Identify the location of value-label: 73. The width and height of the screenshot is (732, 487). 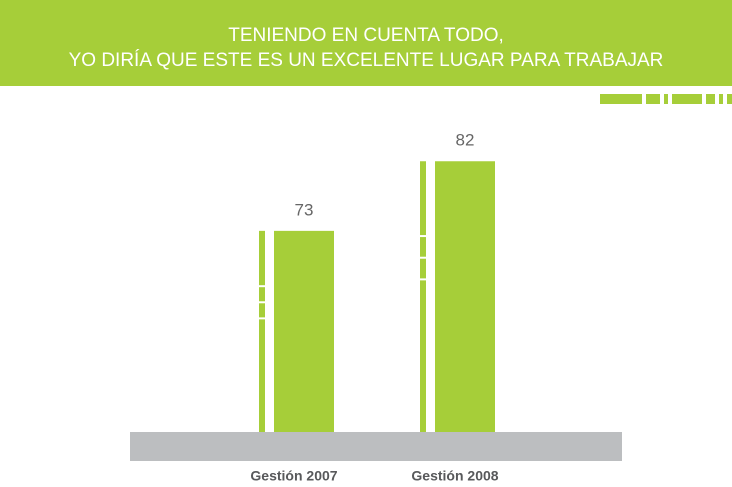
(304, 209).